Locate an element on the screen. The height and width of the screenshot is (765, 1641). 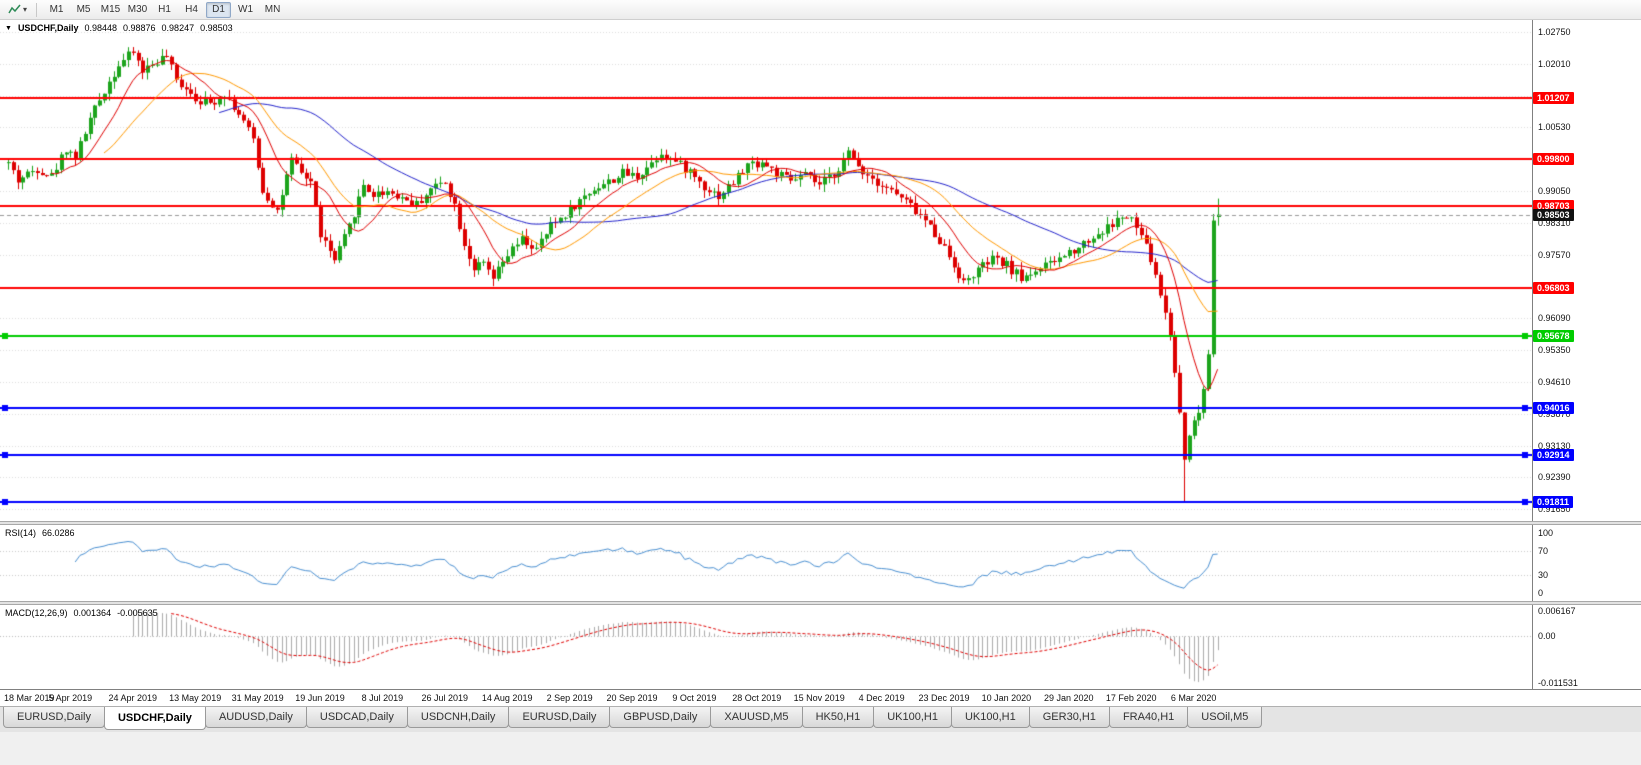
date-axis-label: 28 Oct 2019 is located at coordinates (757, 698).